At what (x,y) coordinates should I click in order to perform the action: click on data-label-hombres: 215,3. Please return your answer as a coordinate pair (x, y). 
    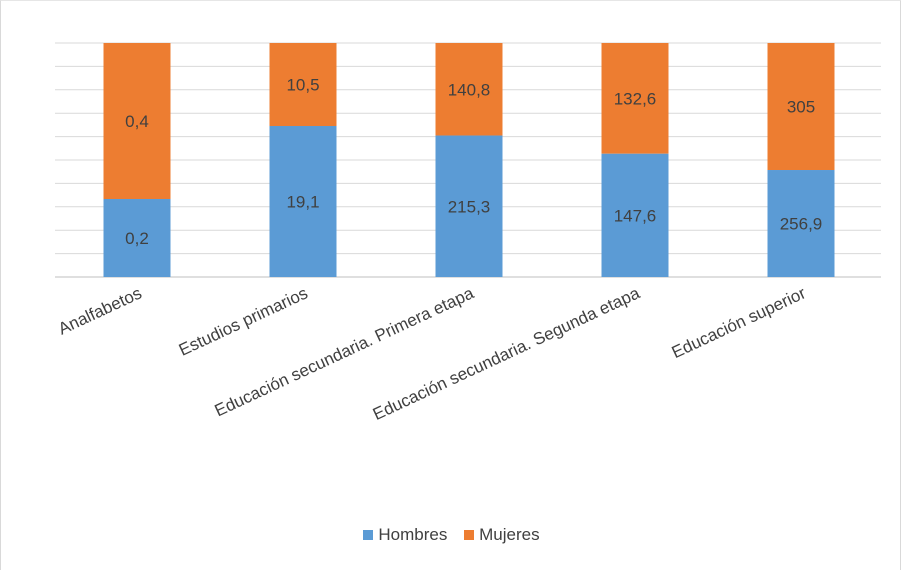
    Looking at the image, I should click on (469, 206).